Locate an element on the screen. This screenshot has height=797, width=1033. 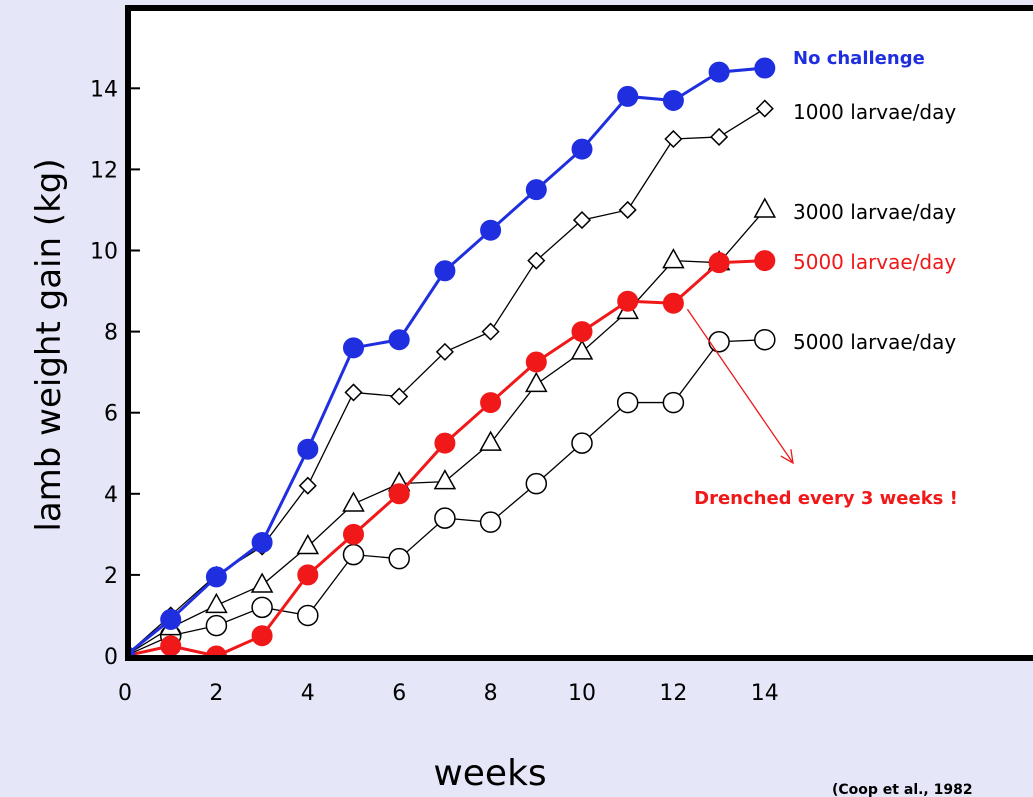
annotation-arrow is located at coordinates (740, 386).